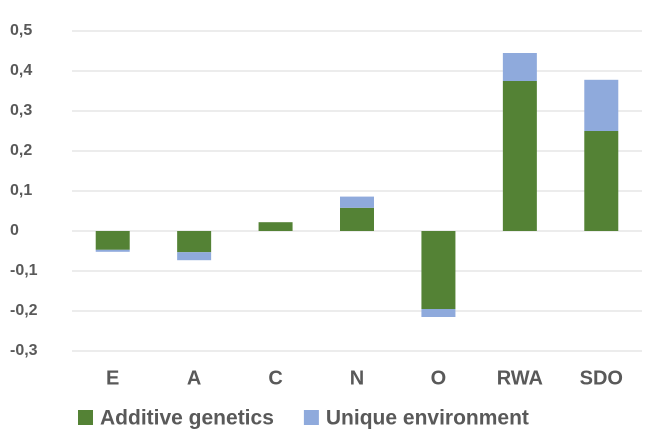 The height and width of the screenshot is (439, 645). Describe the element at coordinates (439, 378) in the screenshot. I see `x-tick-label: O` at that location.